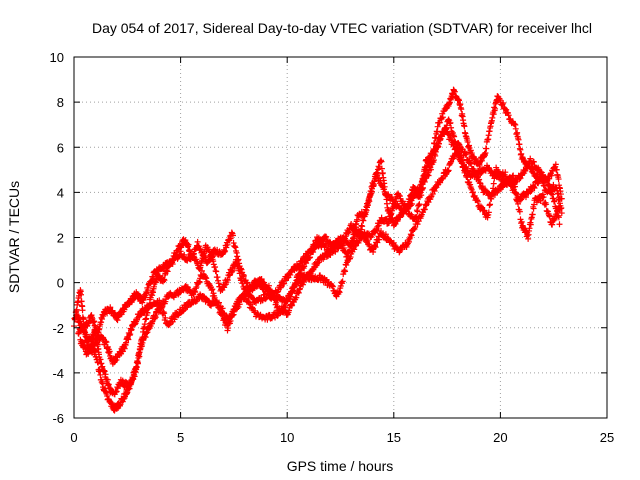  Describe the element at coordinates (60, 283) in the screenshot. I see `y-tick-label: 0` at that location.